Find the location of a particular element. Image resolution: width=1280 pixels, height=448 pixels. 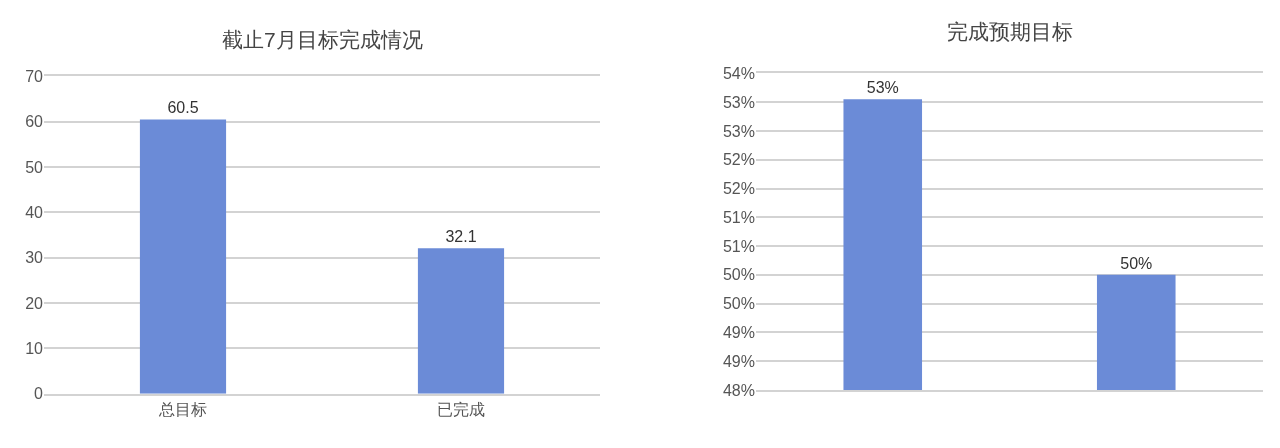

y-tick-label: 20 is located at coordinates (34, 303).